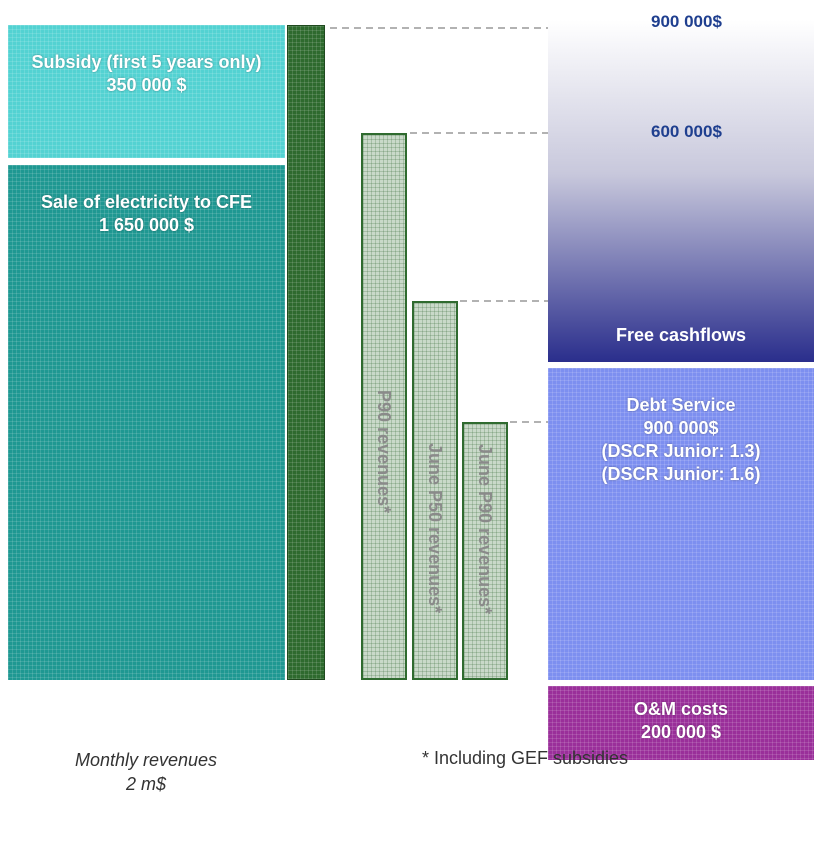 The height and width of the screenshot is (852, 814). I want to click on subsidy-amount: 350 000 $, so click(146, 85).